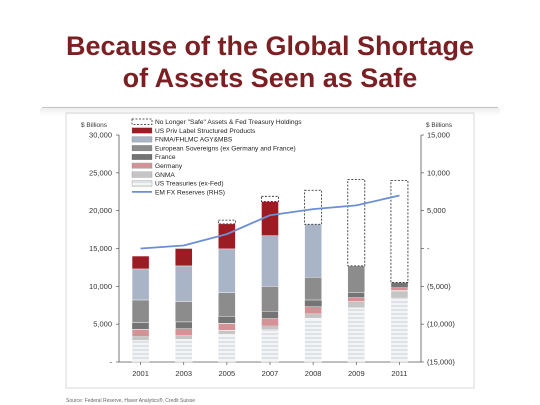 The image size is (540, 405). I want to click on left-axis-tick-label: 15,000, so click(100, 248).